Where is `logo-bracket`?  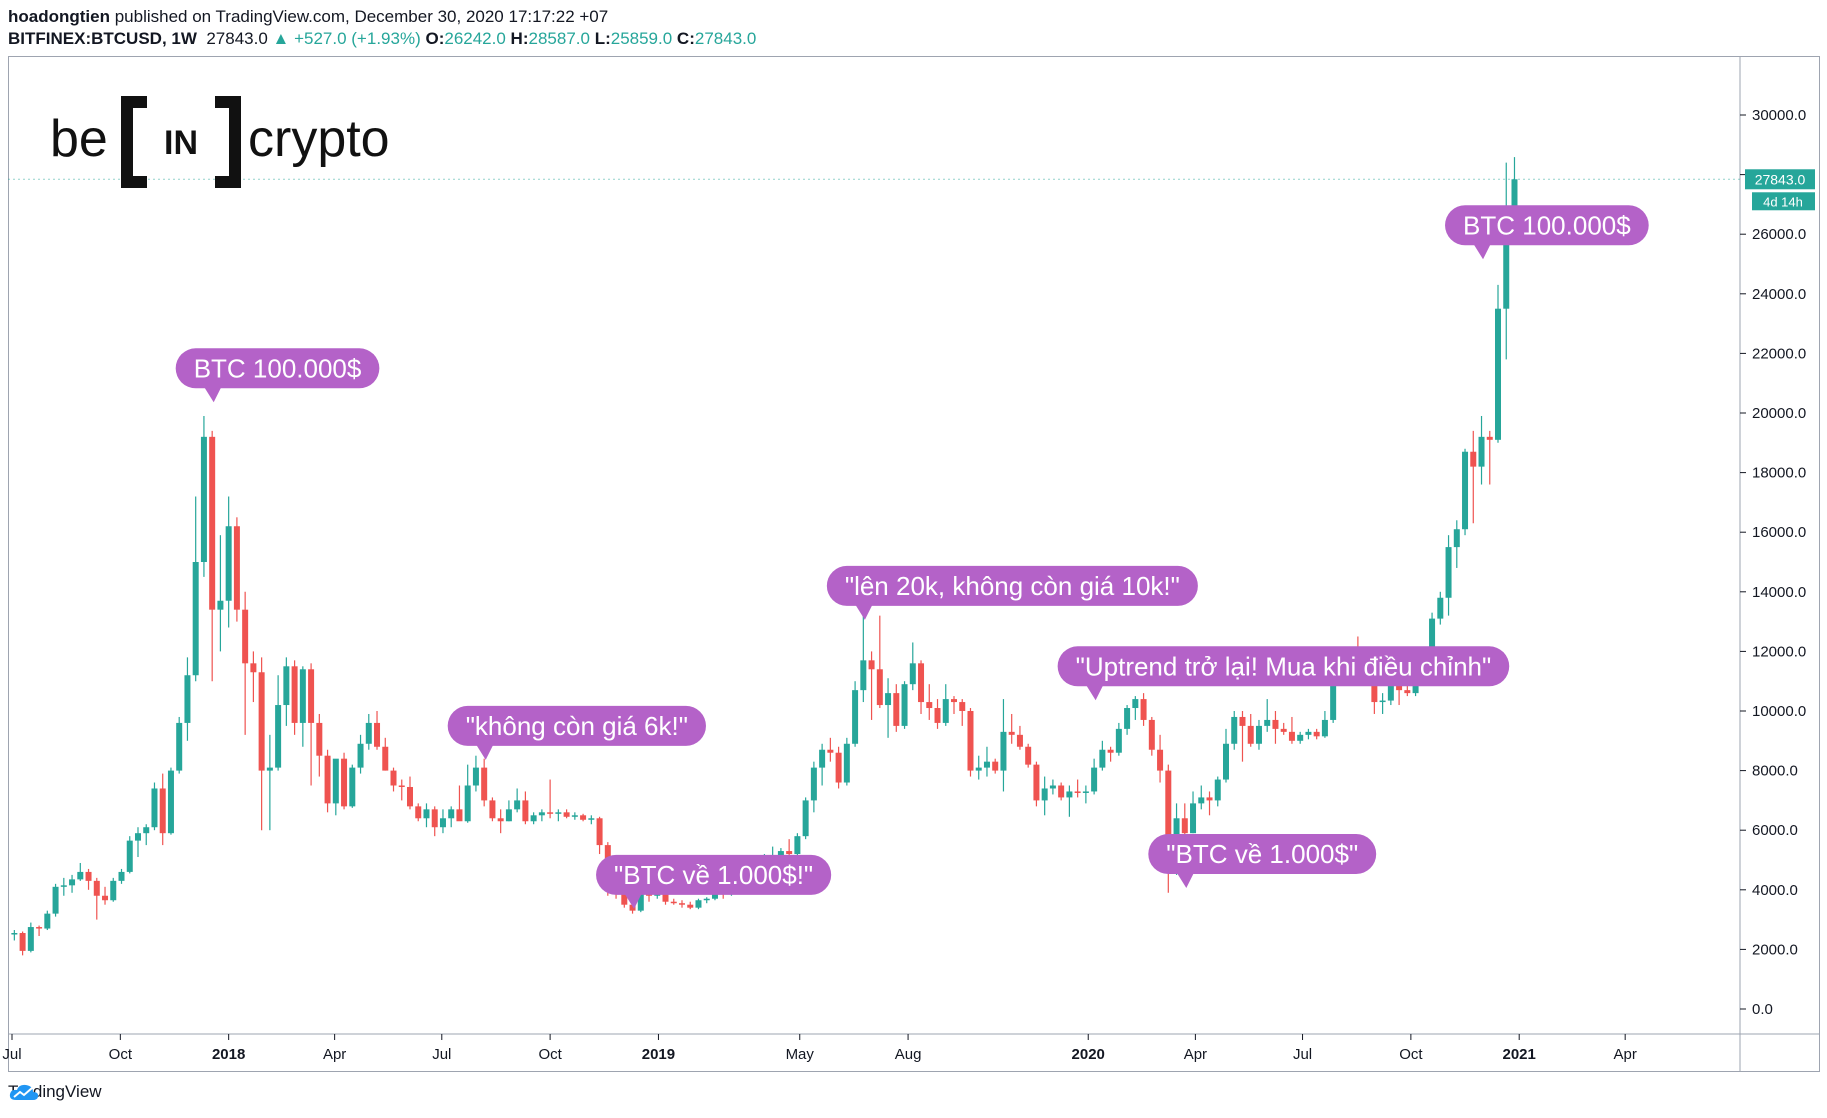 logo-bracket is located at coordinates (134, 102).